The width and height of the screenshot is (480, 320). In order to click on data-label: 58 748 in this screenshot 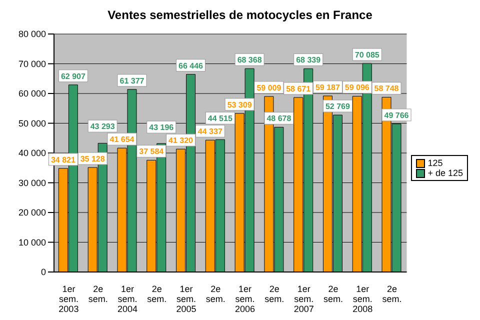, I will do `click(387, 89)`.